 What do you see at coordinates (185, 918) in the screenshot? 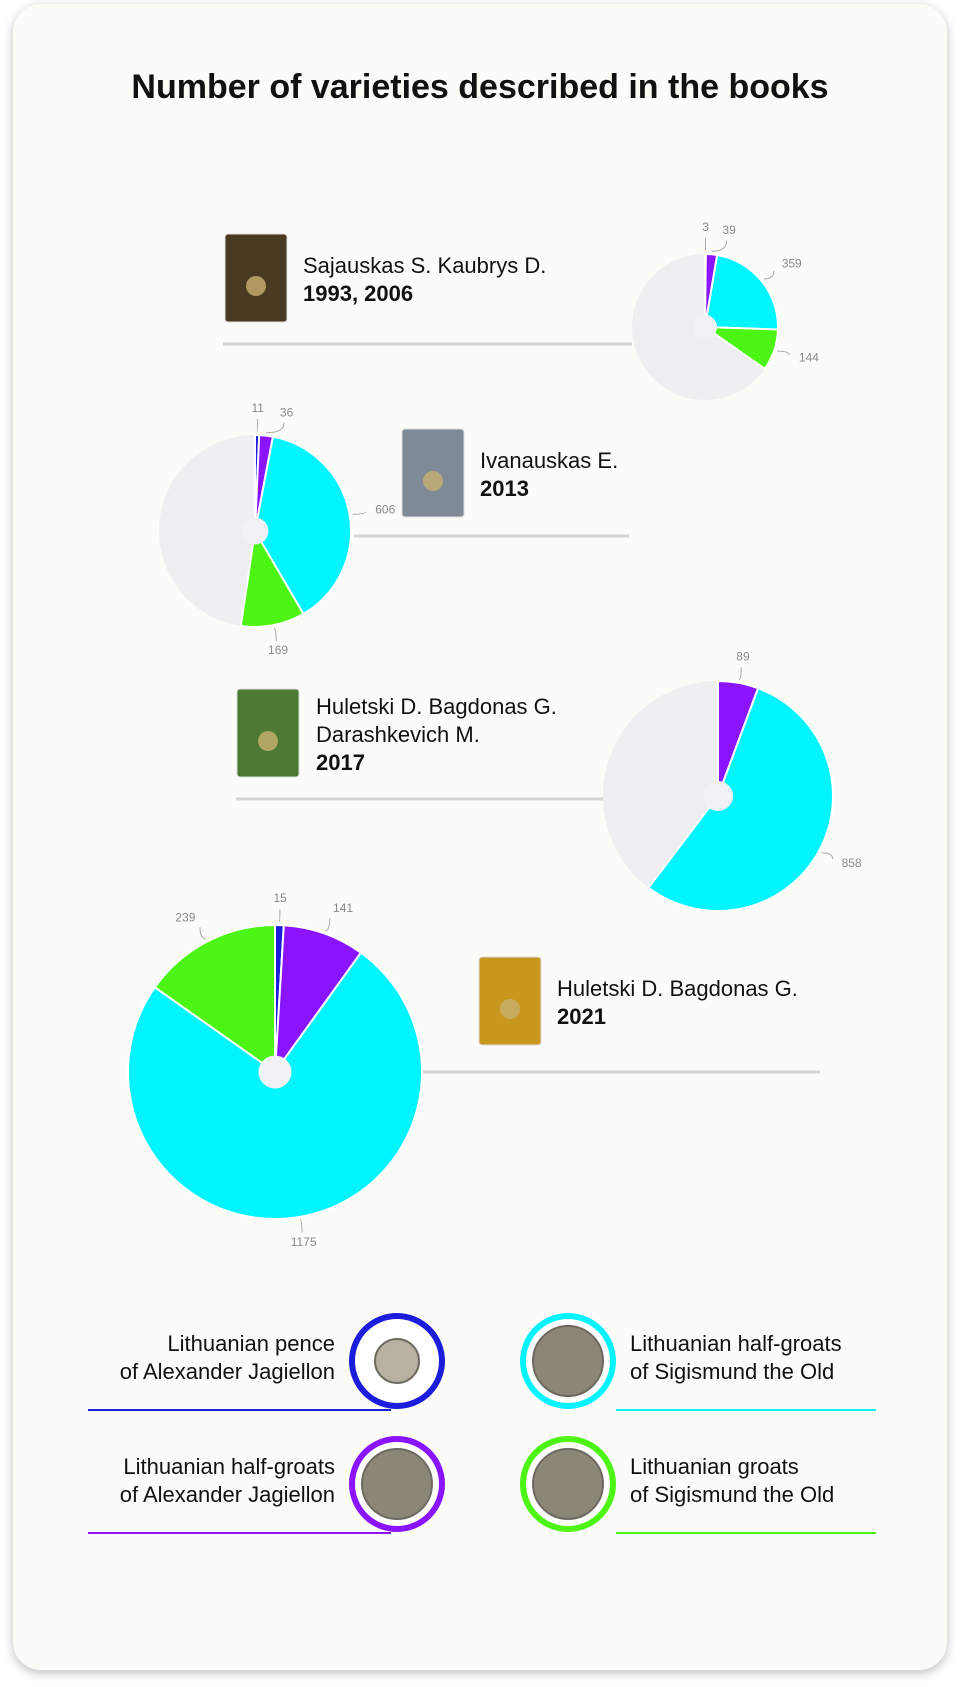
I see `value-label: 239` at bounding box center [185, 918].